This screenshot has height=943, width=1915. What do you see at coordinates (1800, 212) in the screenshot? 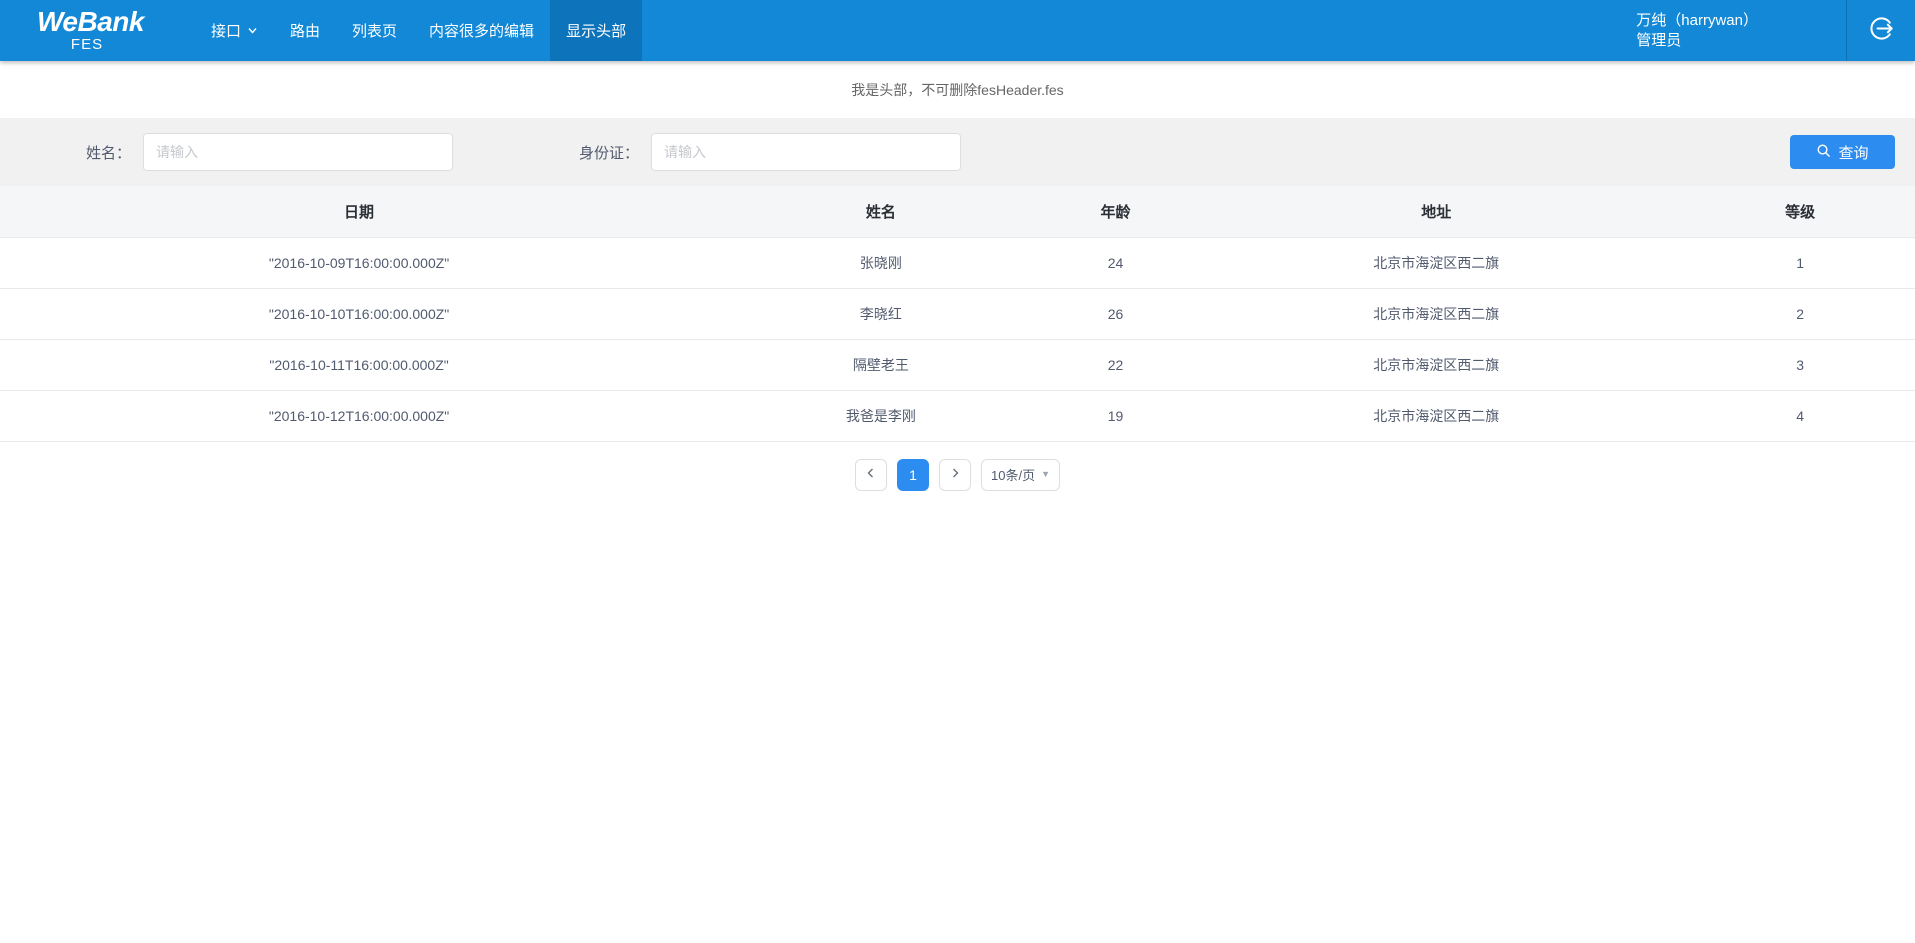
I see `column-header-level: 等级` at bounding box center [1800, 212].